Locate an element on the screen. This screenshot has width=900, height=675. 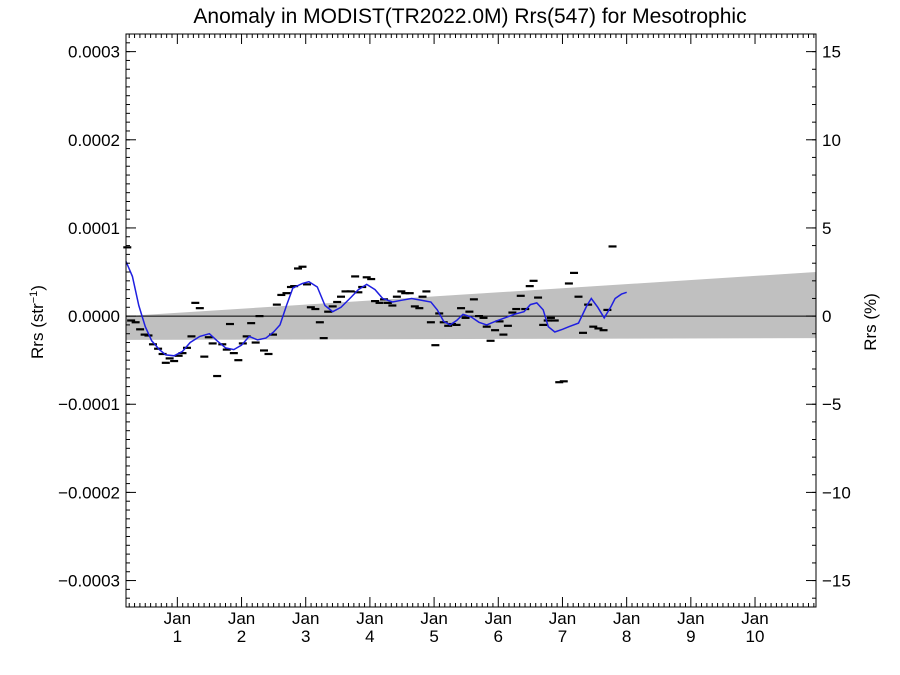
x-tick-year-label: 5 is located at coordinates (433, 636).